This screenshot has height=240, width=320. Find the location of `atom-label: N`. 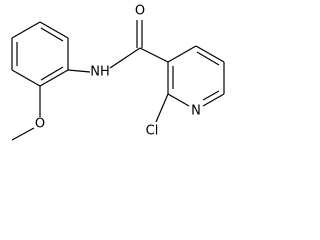

atom-label: N is located at coordinates (196, 111).